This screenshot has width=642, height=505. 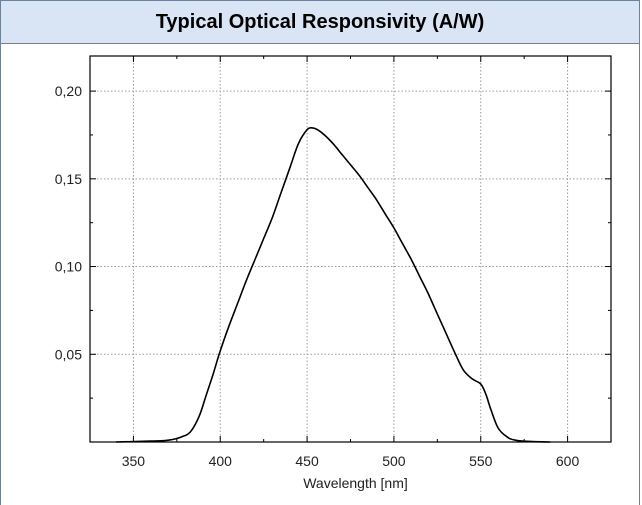 What do you see at coordinates (355, 483) in the screenshot?
I see `x-axis-title: Wavelength [nm]` at bounding box center [355, 483].